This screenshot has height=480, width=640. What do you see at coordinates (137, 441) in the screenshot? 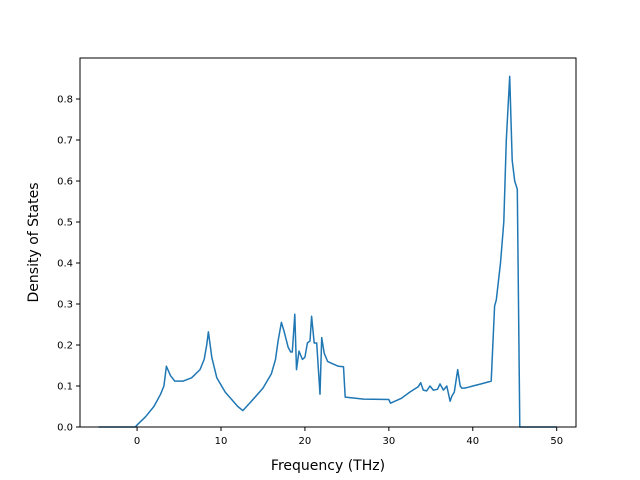
I see `x-tick-label: 0` at bounding box center [137, 441].